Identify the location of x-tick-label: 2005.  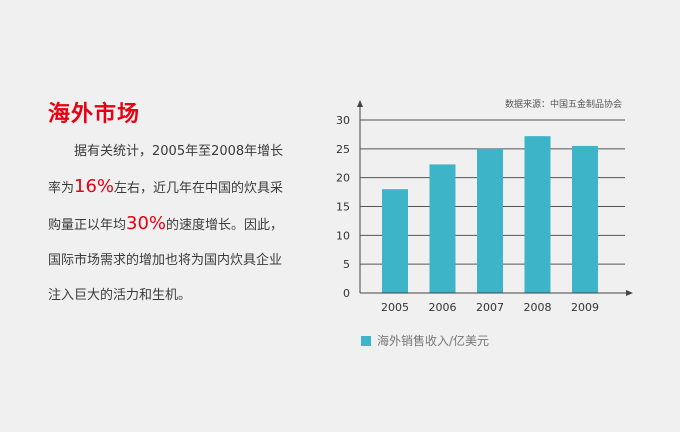
(395, 307).